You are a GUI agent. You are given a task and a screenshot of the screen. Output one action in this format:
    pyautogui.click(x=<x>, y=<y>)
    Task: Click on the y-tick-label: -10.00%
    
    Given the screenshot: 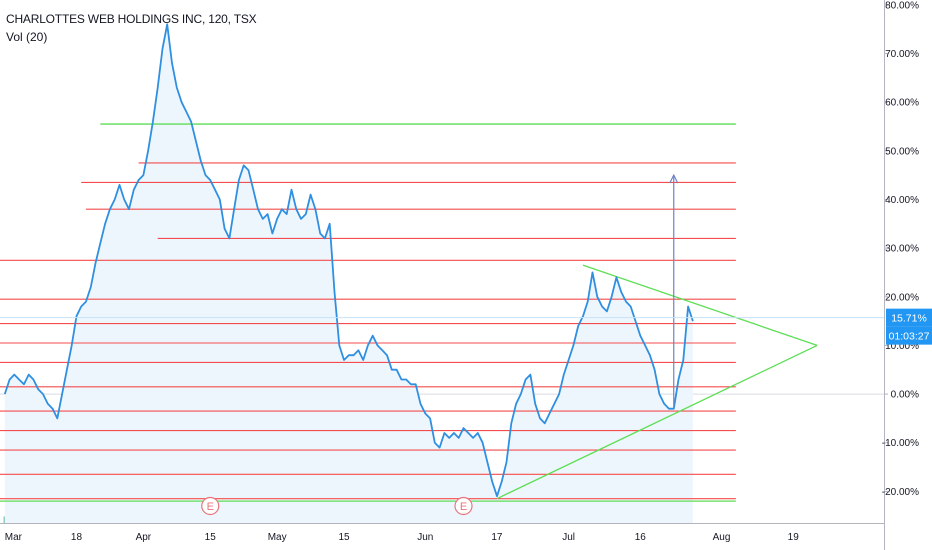 What is the action you would take?
    pyautogui.click(x=900, y=443)
    